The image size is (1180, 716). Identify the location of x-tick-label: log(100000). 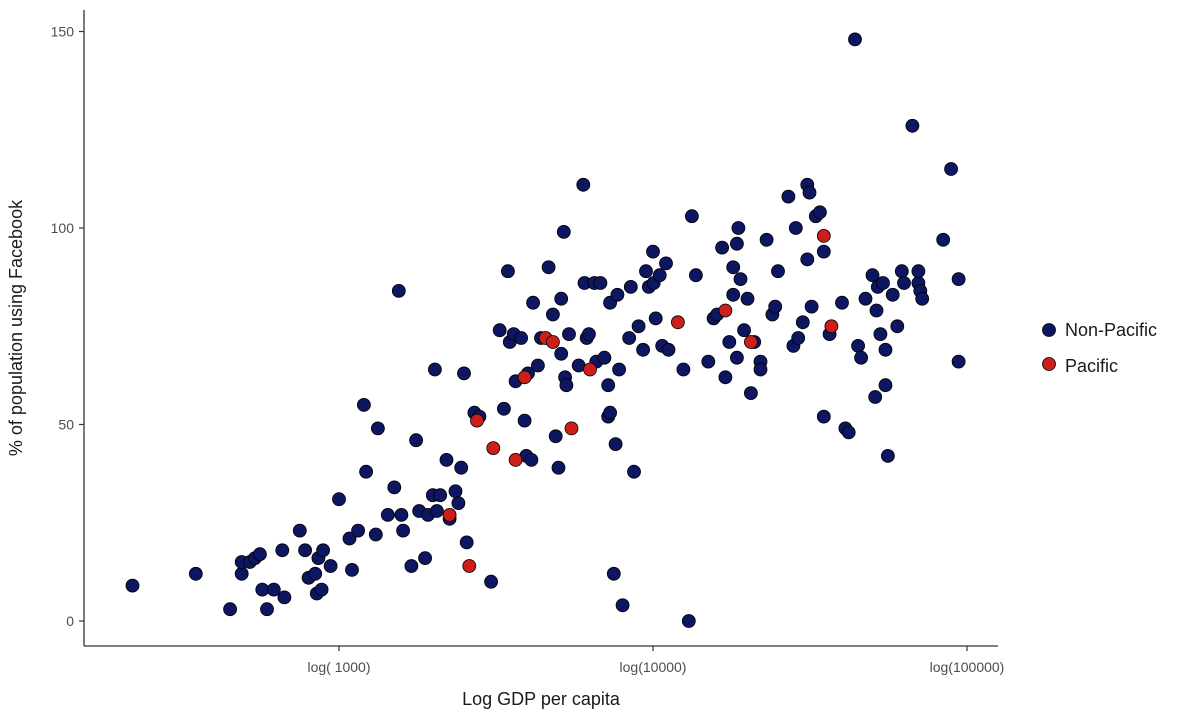
(967, 667).